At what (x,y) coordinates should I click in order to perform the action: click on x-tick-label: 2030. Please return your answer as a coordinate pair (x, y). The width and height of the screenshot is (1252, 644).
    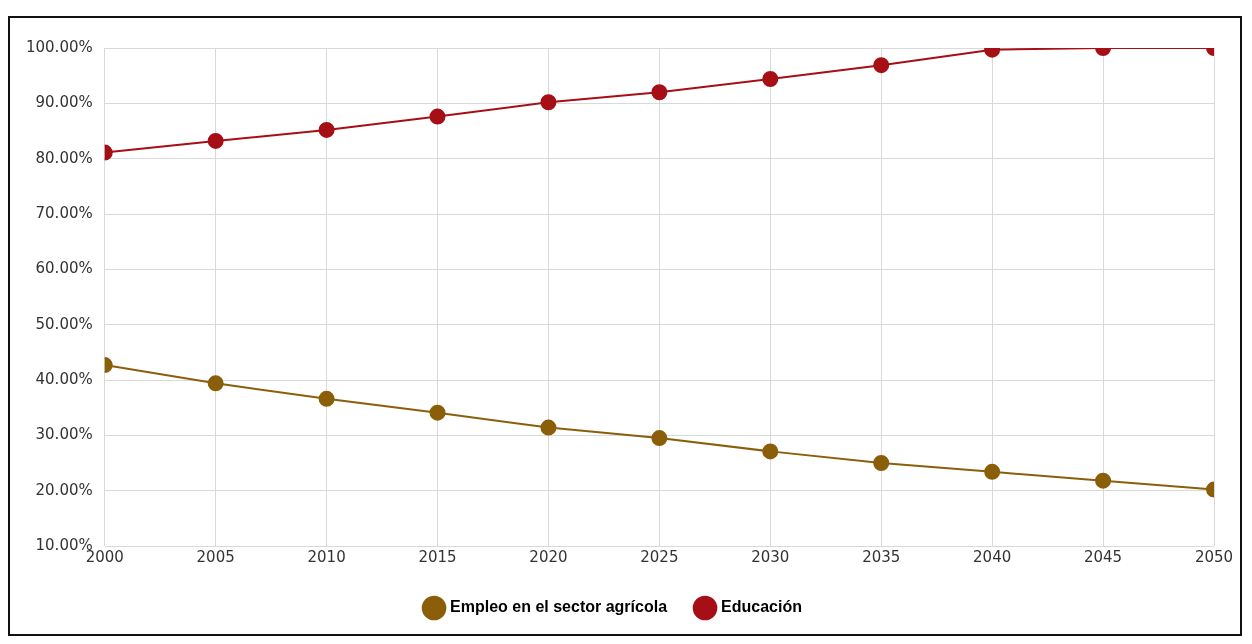
    Looking at the image, I should click on (770, 556).